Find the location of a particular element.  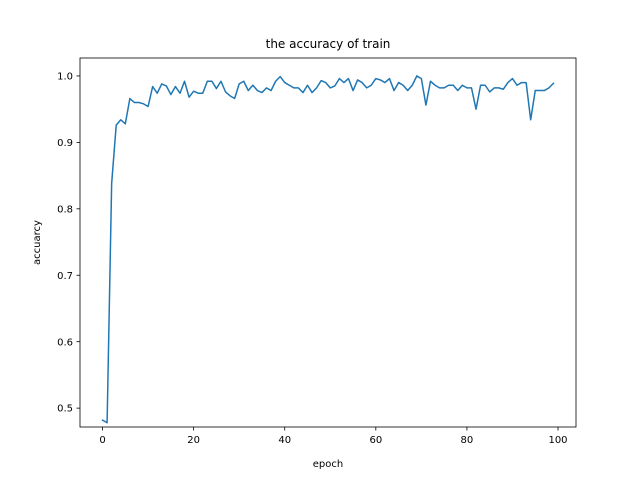

y-axis-label: accuarcy is located at coordinates (37, 242).